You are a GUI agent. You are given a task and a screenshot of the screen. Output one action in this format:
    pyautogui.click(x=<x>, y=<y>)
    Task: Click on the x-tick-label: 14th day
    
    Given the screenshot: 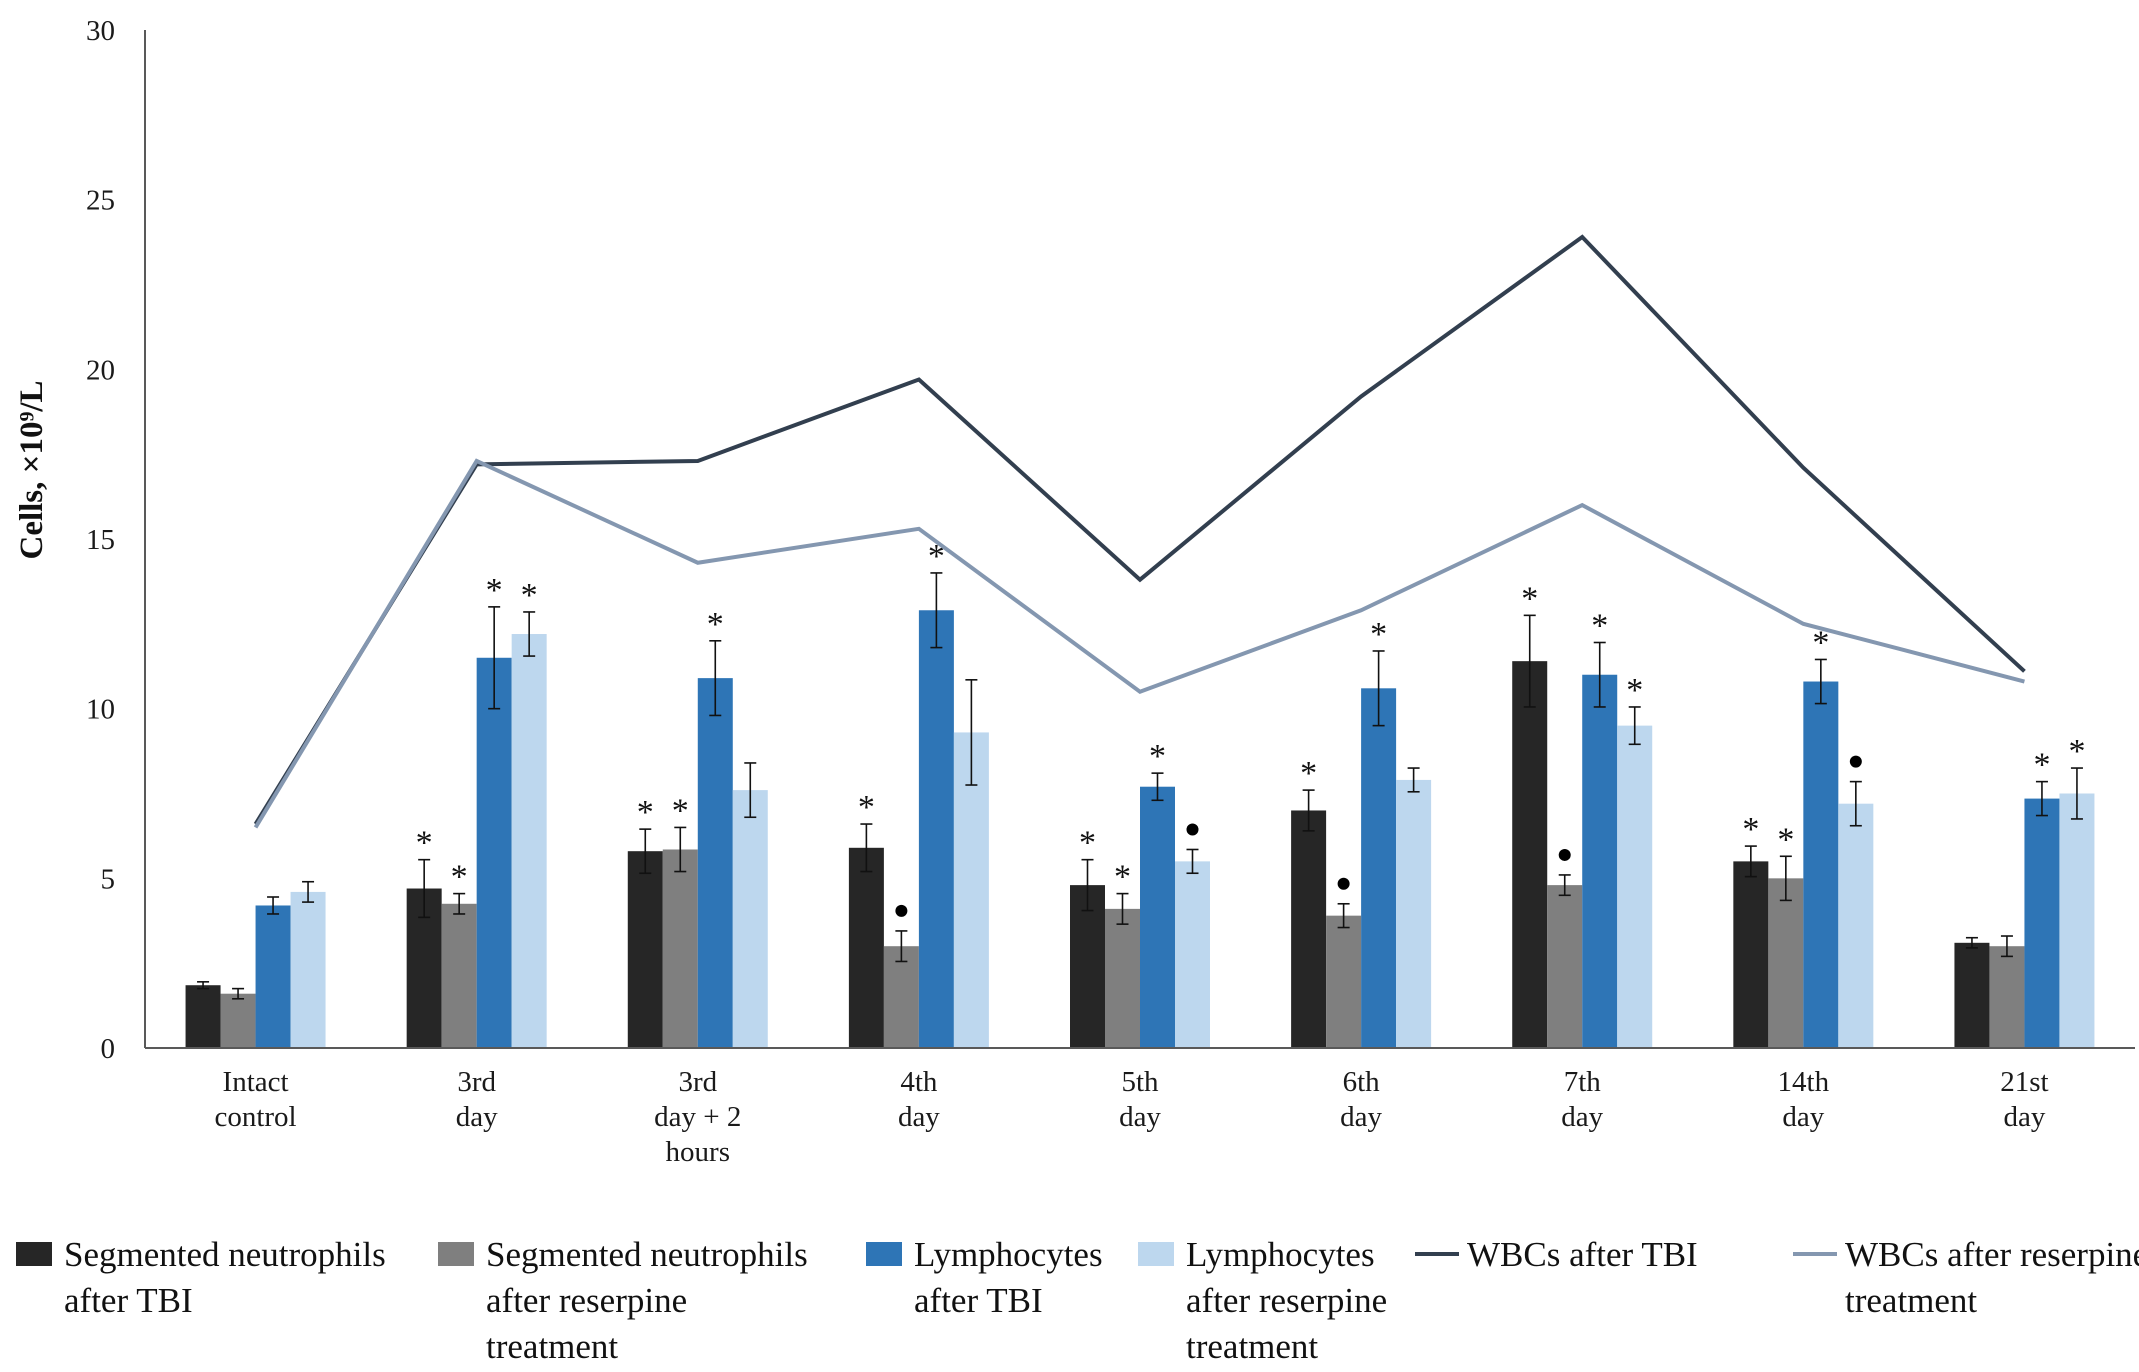 What is the action you would take?
    pyautogui.click(x=1804, y=1099)
    